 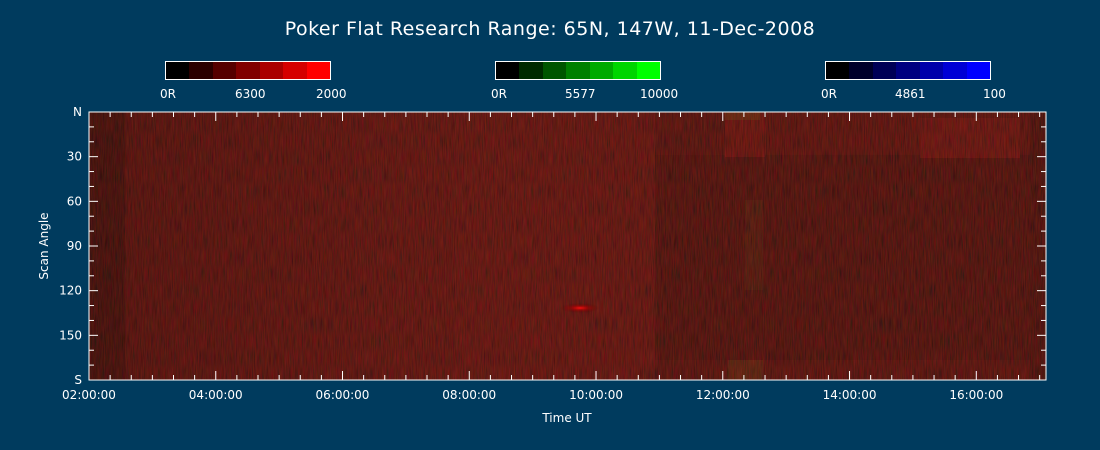 What do you see at coordinates (343, 395) in the screenshot?
I see `x-tick-label: 06:00:00` at bounding box center [343, 395].